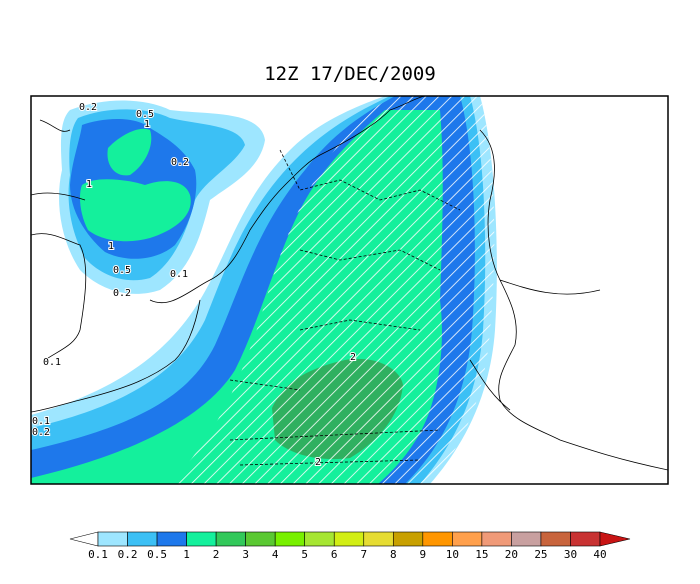 The width and height of the screenshot is (700, 584). Describe the element at coordinates (275, 554) in the screenshot. I see `colorbar-label: 4` at that location.